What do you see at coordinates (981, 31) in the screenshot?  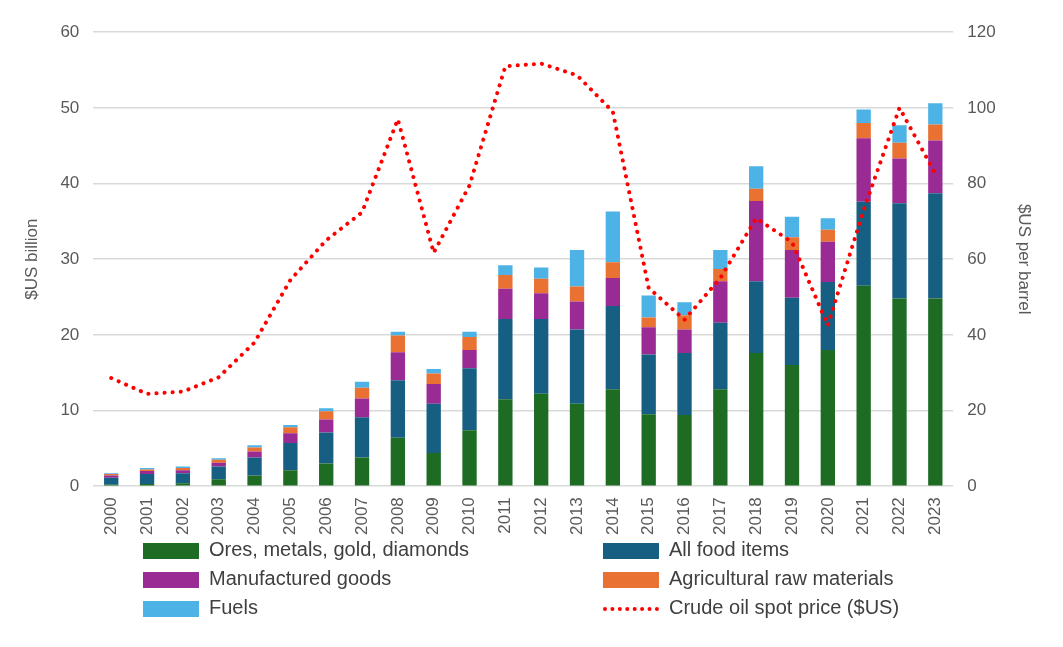 I see `y2-tick-label: 120` at bounding box center [981, 31].